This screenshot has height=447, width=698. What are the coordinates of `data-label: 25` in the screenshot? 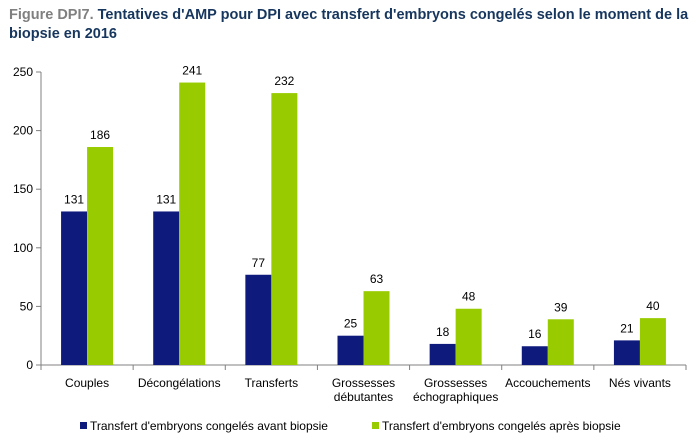 It's located at (351, 324).